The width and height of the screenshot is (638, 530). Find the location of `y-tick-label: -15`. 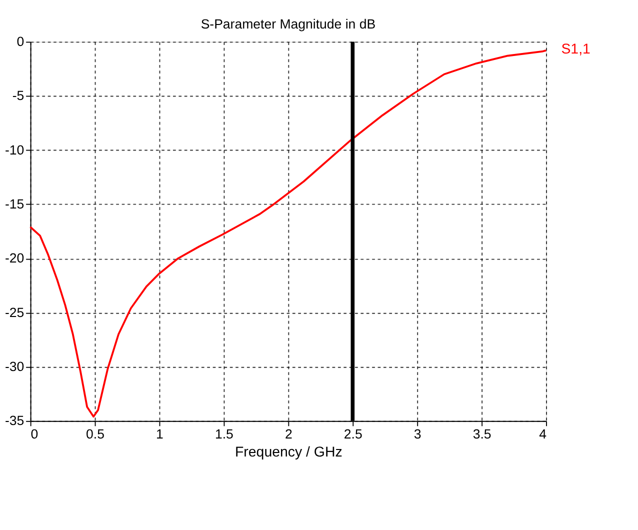

y-tick-label: -15 is located at coordinates (14, 204).